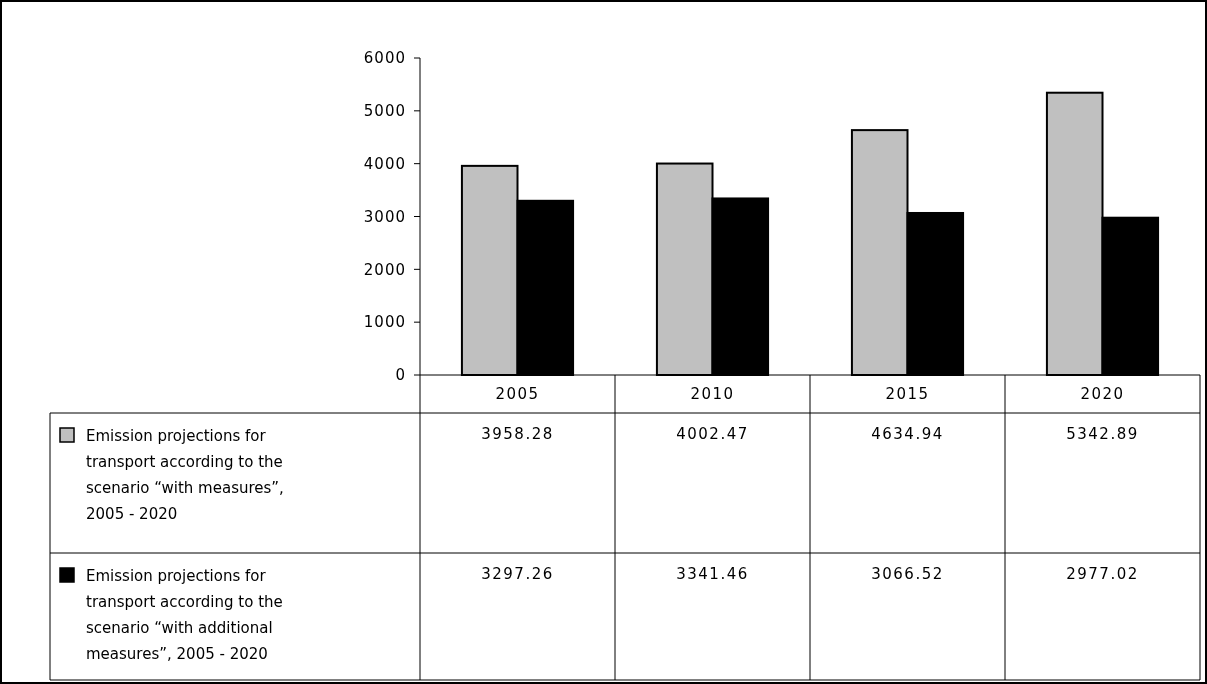 The image size is (1207, 684). I want to click on y-tick-label: 3000, so click(384, 216).